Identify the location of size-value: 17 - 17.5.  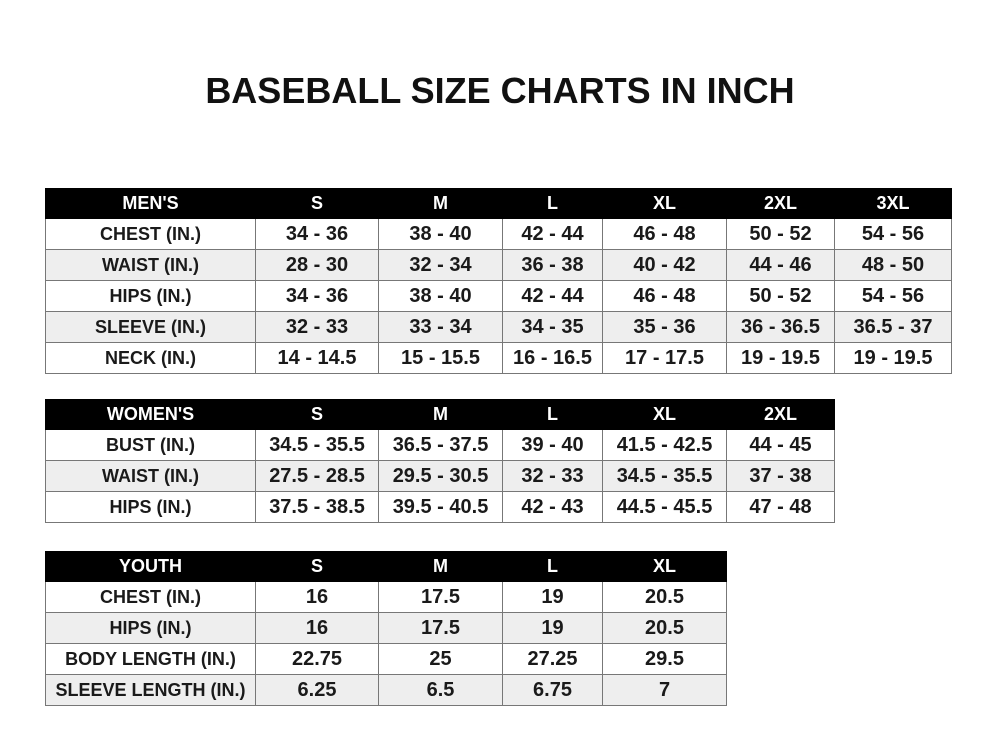
(664, 358).